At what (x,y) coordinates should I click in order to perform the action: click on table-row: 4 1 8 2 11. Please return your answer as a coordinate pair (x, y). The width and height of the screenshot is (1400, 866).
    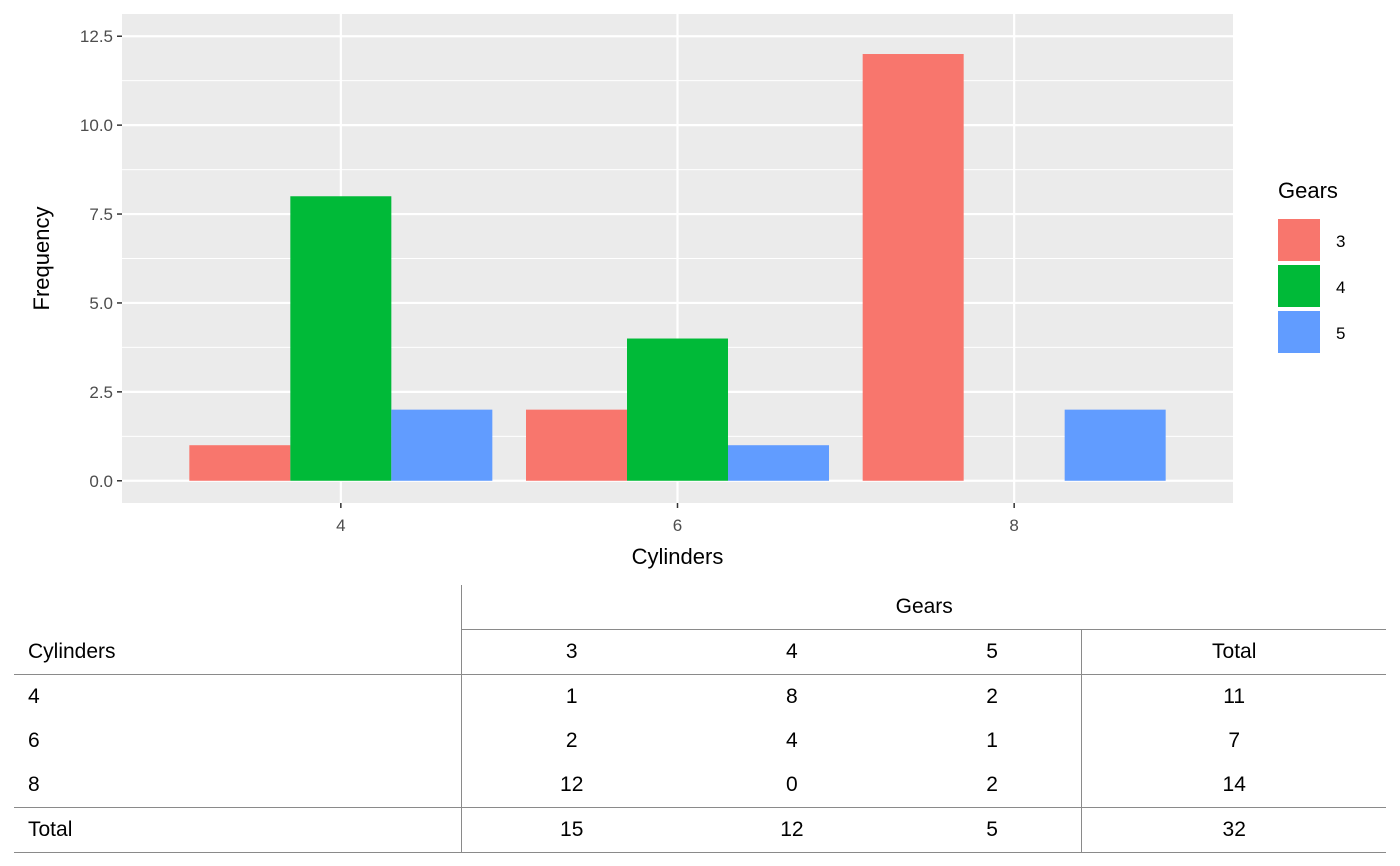
    Looking at the image, I should click on (700, 696).